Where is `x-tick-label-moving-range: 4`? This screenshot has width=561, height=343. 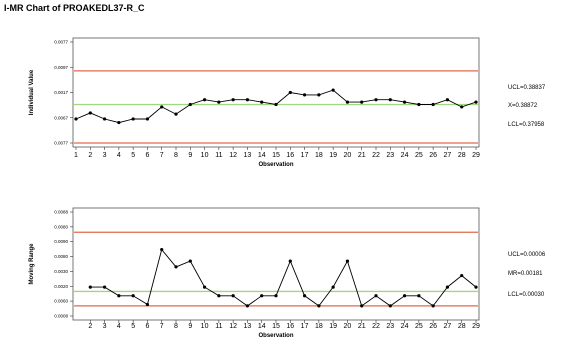
x-tick-label-moving-range: 4 is located at coordinates (119, 326).